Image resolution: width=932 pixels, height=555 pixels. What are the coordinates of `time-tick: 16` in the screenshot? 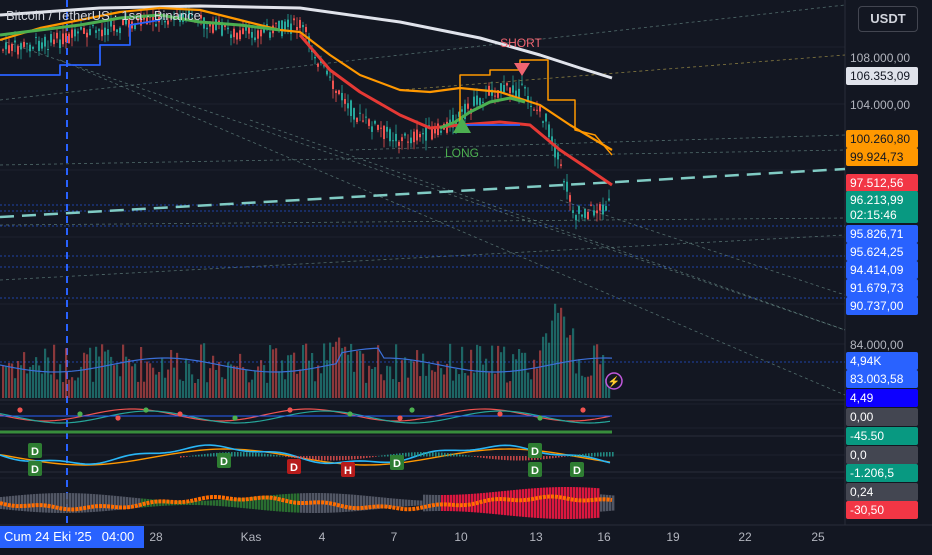 It's located at (604, 537).